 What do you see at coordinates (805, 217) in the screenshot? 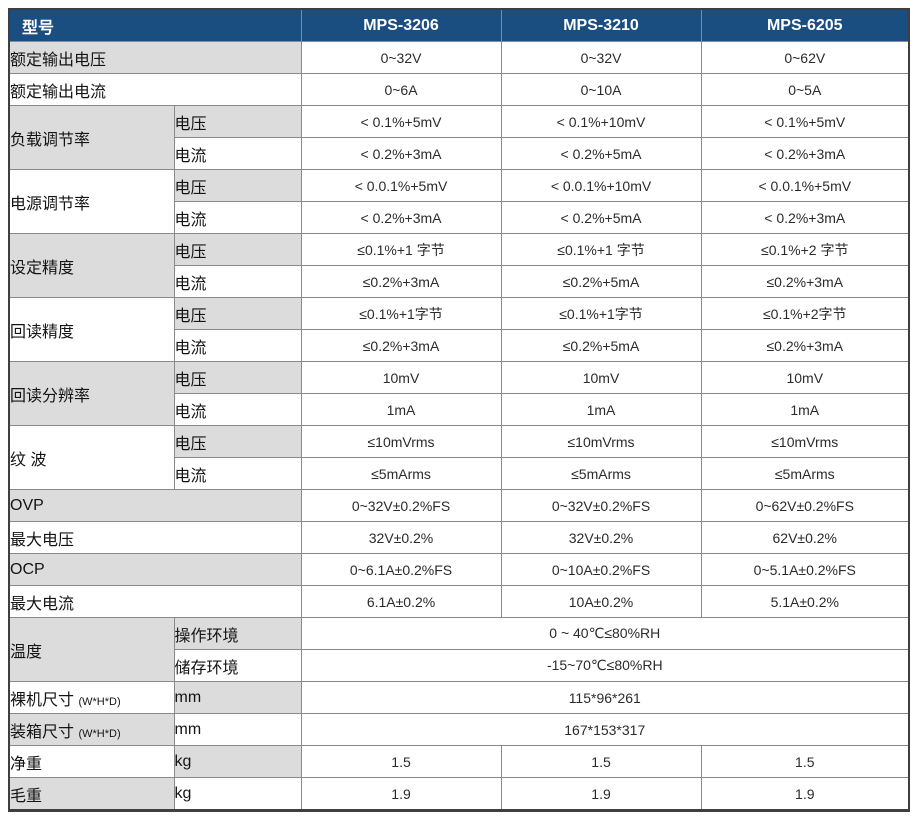
I see `line-reg-current-value-3: < 0.2%+3mA` at bounding box center [805, 217].